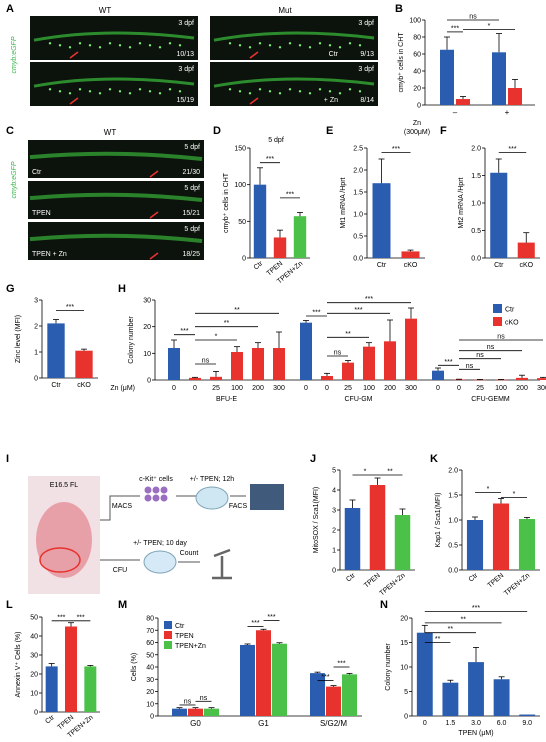 Image resolution: width=546 pixels, height=742 pixels. What do you see at coordinates (56, 350) in the screenshot?
I see `G-Ctr-bar` at bounding box center [56, 350].